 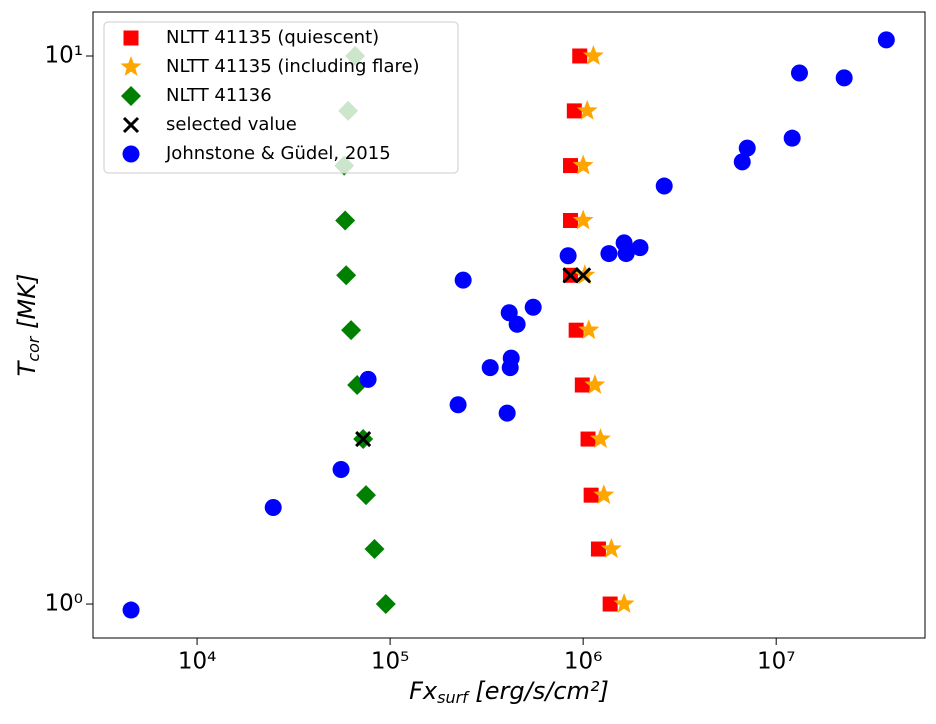 What do you see at coordinates (583, 662) in the screenshot?
I see `x-tick-label: 10⁶` at bounding box center [583, 662].